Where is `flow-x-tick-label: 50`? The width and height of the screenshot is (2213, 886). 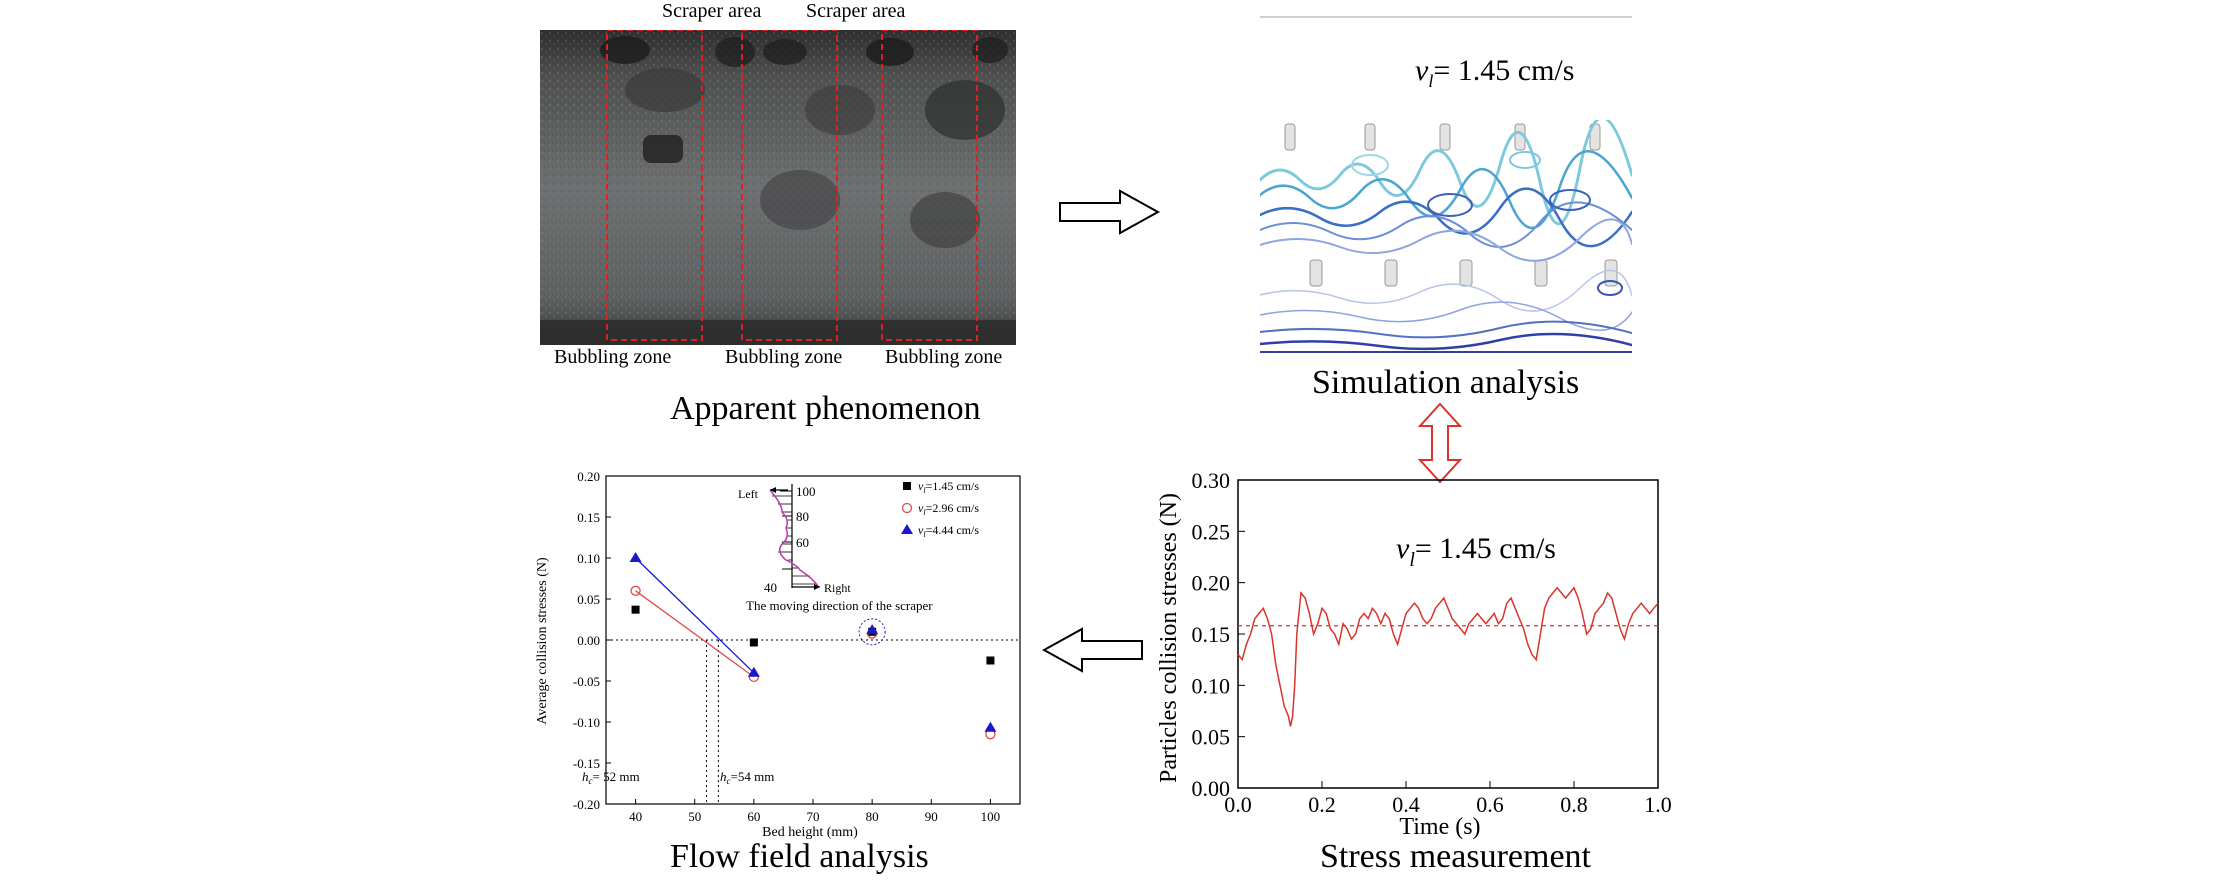 flow-x-tick-label: 50 is located at coordinates (694, 816).